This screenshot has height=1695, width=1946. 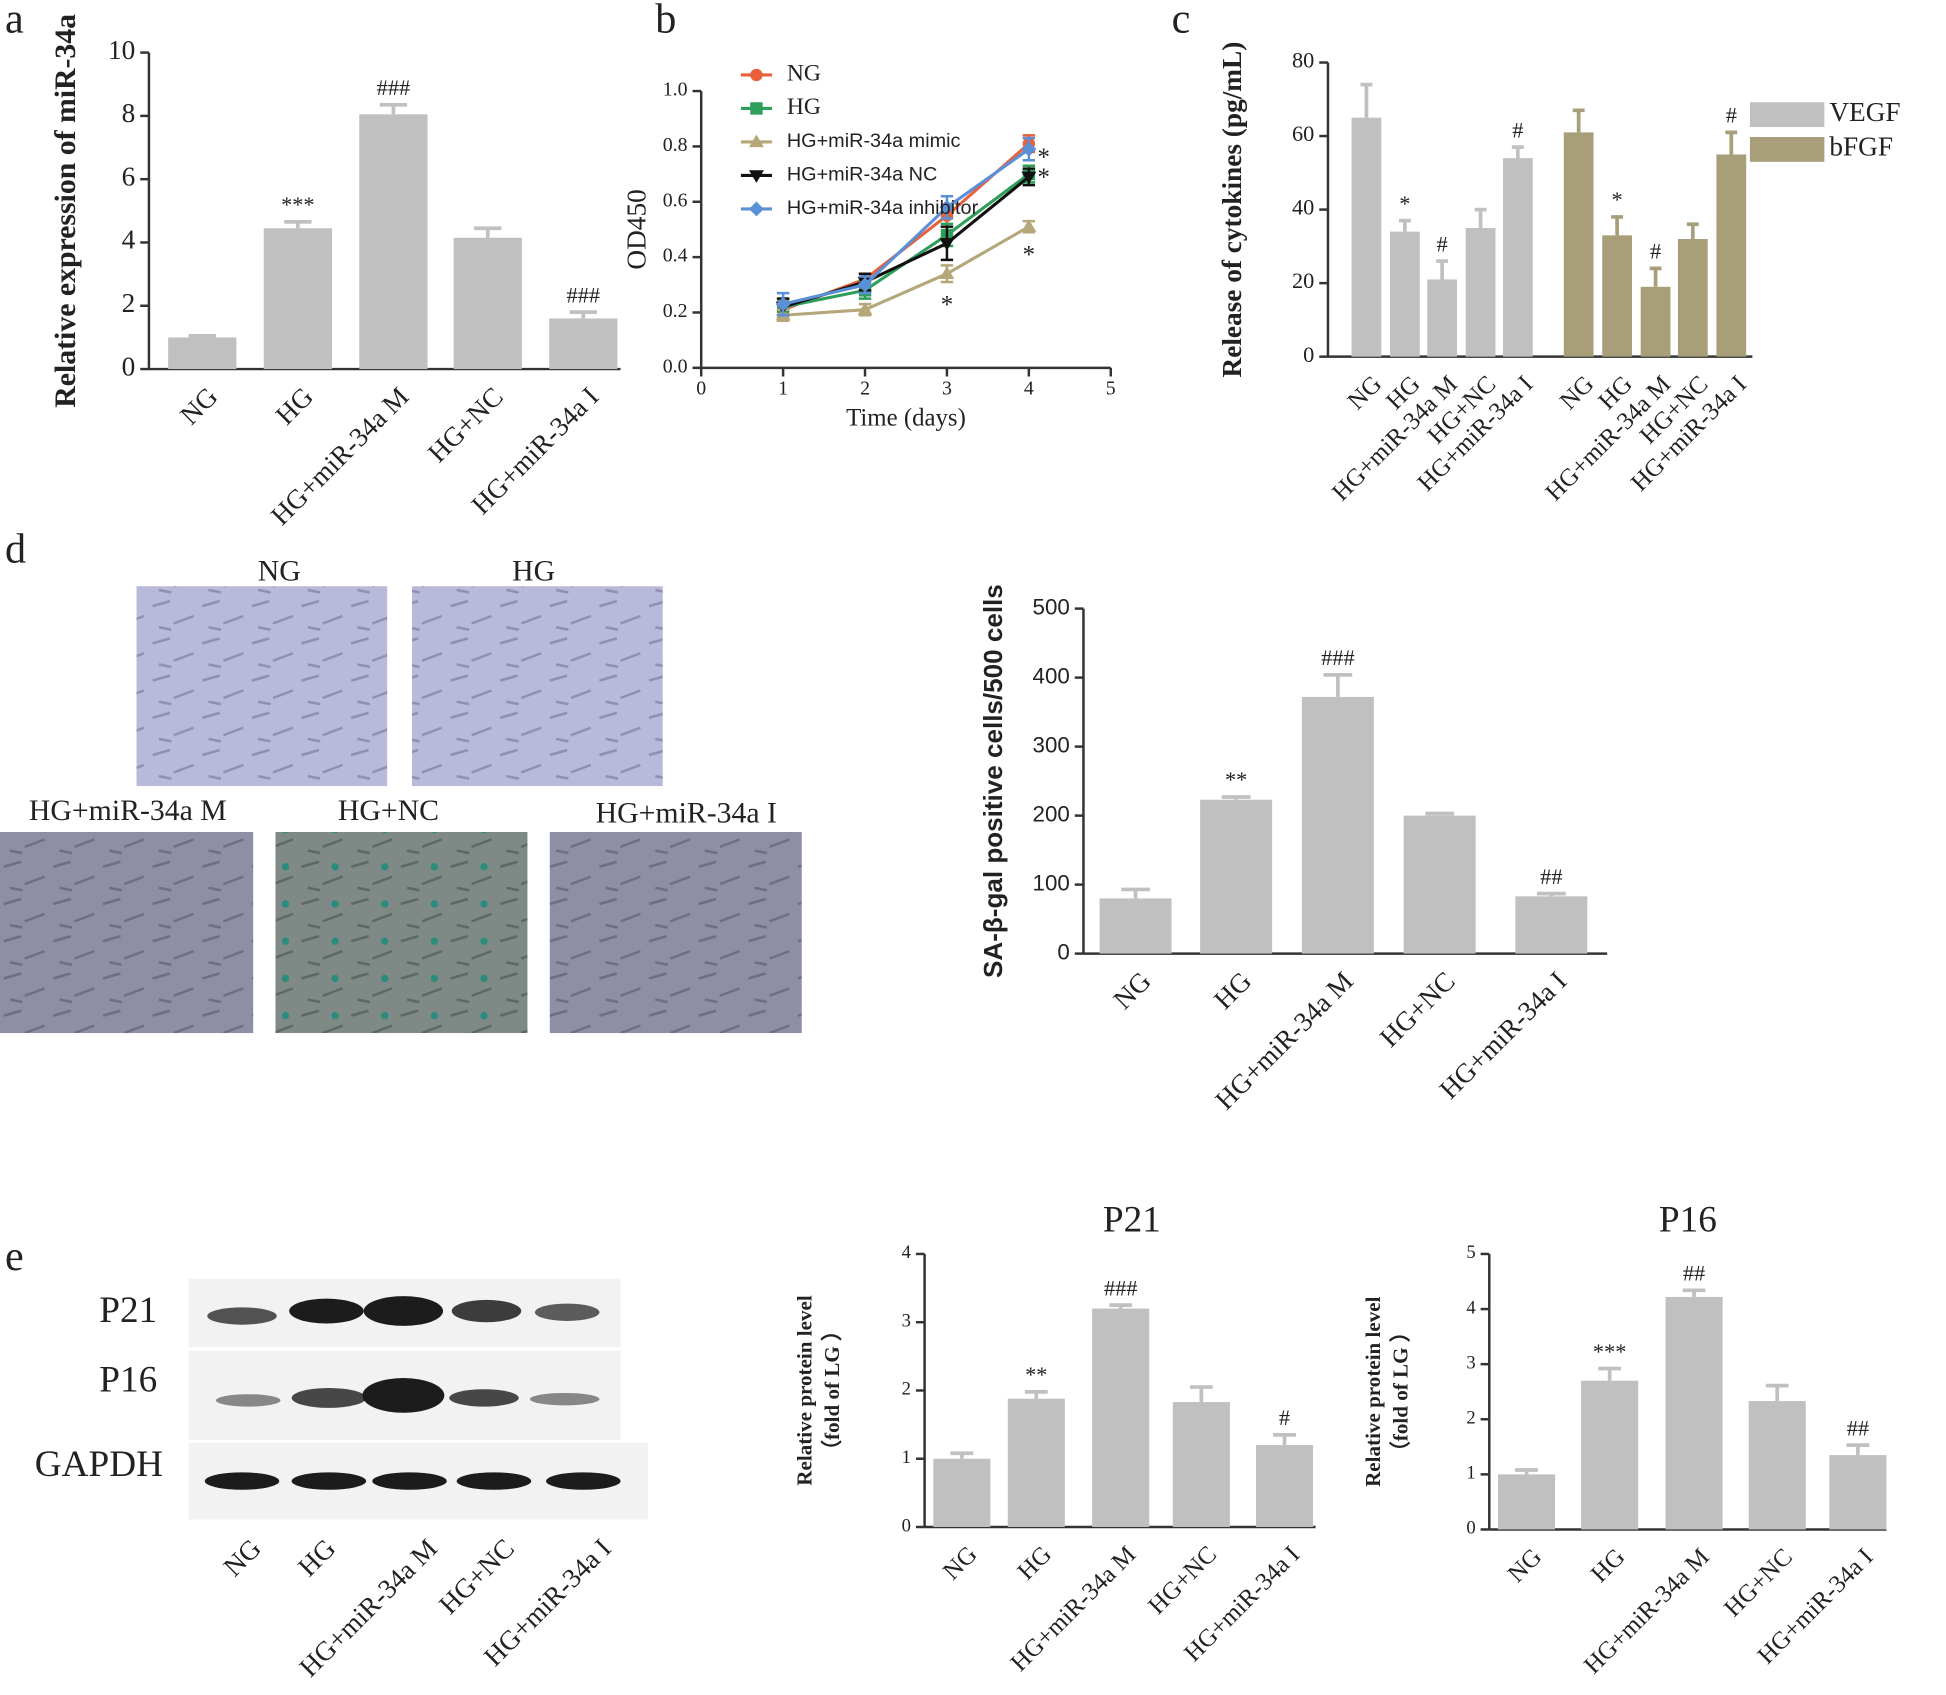 What do you see at coordinates (947, 389) in the screenshot?
I see `x-tick-label: 3` at bounding box center [947, 389].